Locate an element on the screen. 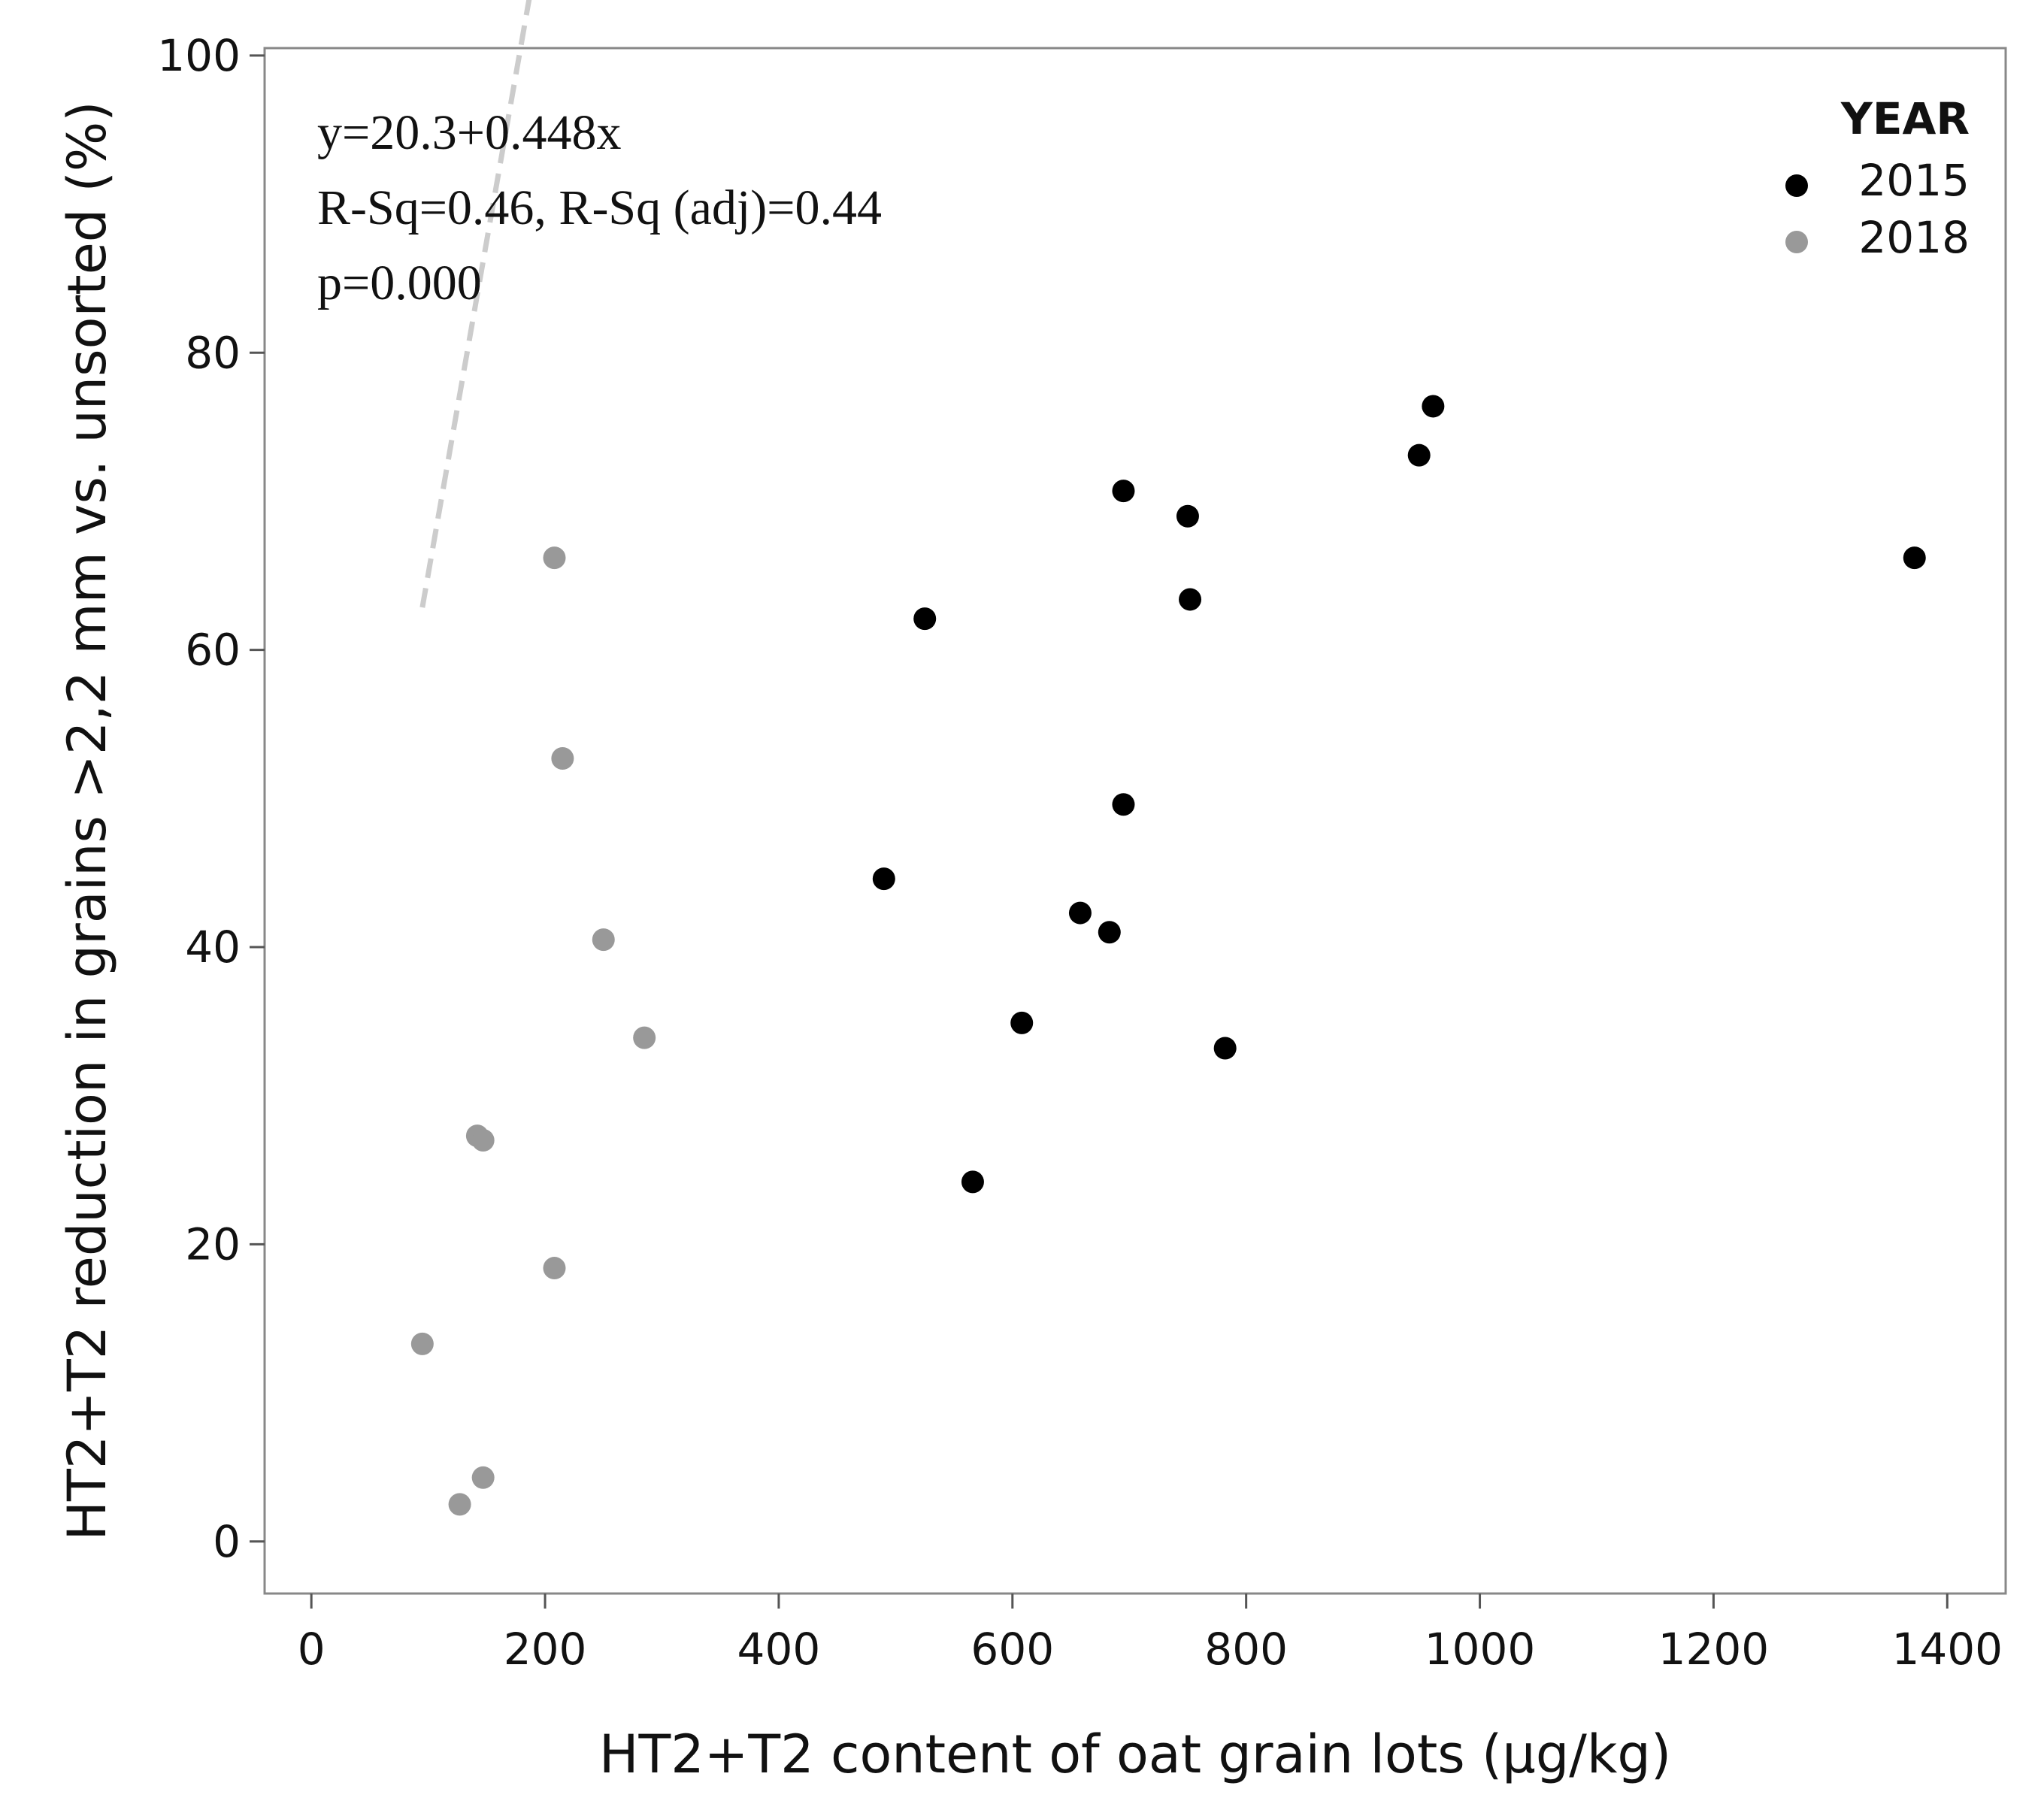  legend-title: YEAR is located at coordinates (1905, 118).